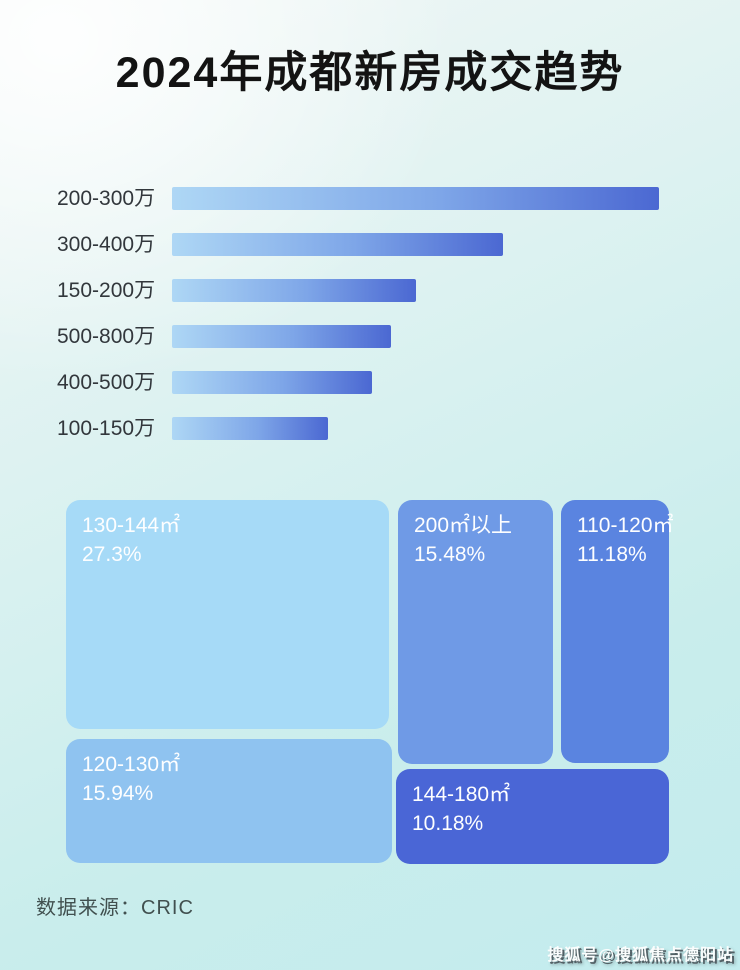  I want to click on bar-row: 100-150万, so click(370, 428).